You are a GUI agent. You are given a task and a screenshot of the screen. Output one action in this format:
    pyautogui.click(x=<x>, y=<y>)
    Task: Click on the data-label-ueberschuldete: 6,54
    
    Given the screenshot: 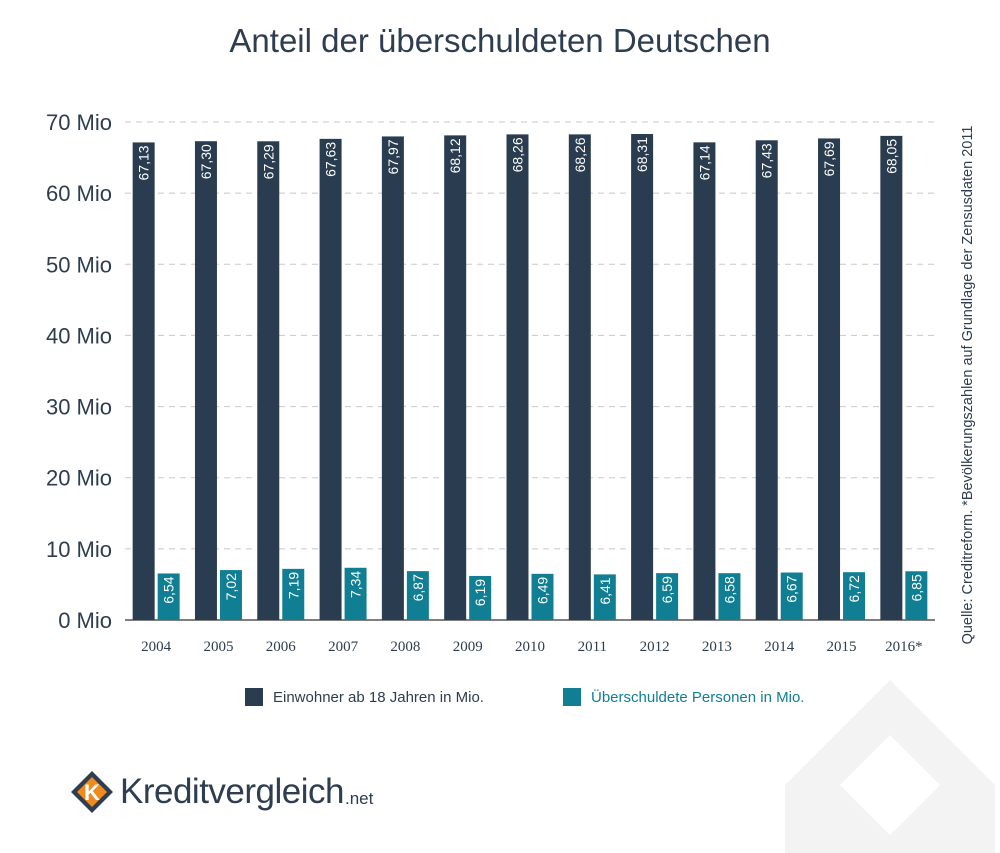 What is the action you would take?
    pyautogui.click(x=169, y=589)
    